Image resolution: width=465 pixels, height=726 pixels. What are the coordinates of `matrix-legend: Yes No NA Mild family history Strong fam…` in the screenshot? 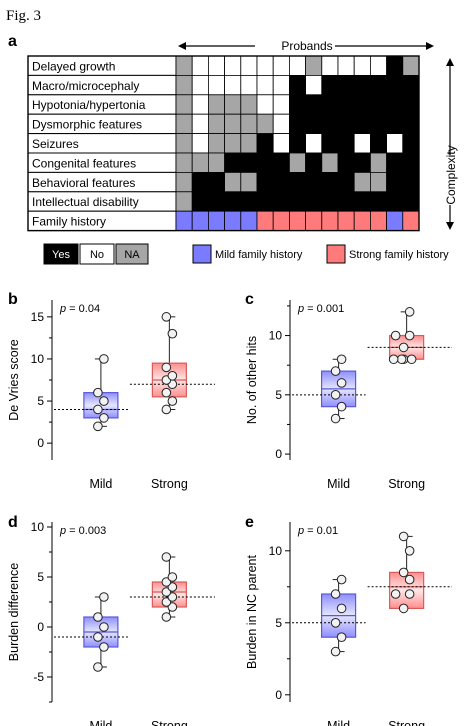 It's located at (246, 254).